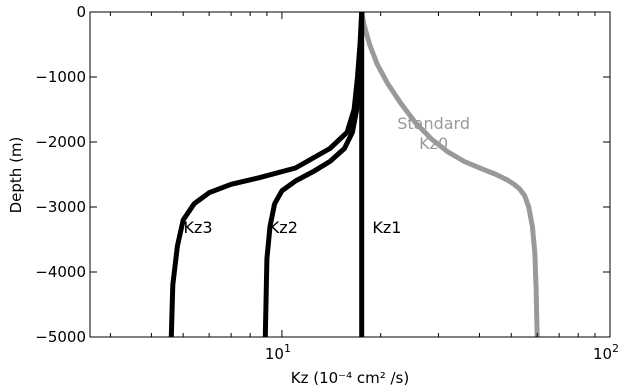 This screenshot has width=624, height=390. I want to click on y-tick-label: −4000, so click(60, 272).